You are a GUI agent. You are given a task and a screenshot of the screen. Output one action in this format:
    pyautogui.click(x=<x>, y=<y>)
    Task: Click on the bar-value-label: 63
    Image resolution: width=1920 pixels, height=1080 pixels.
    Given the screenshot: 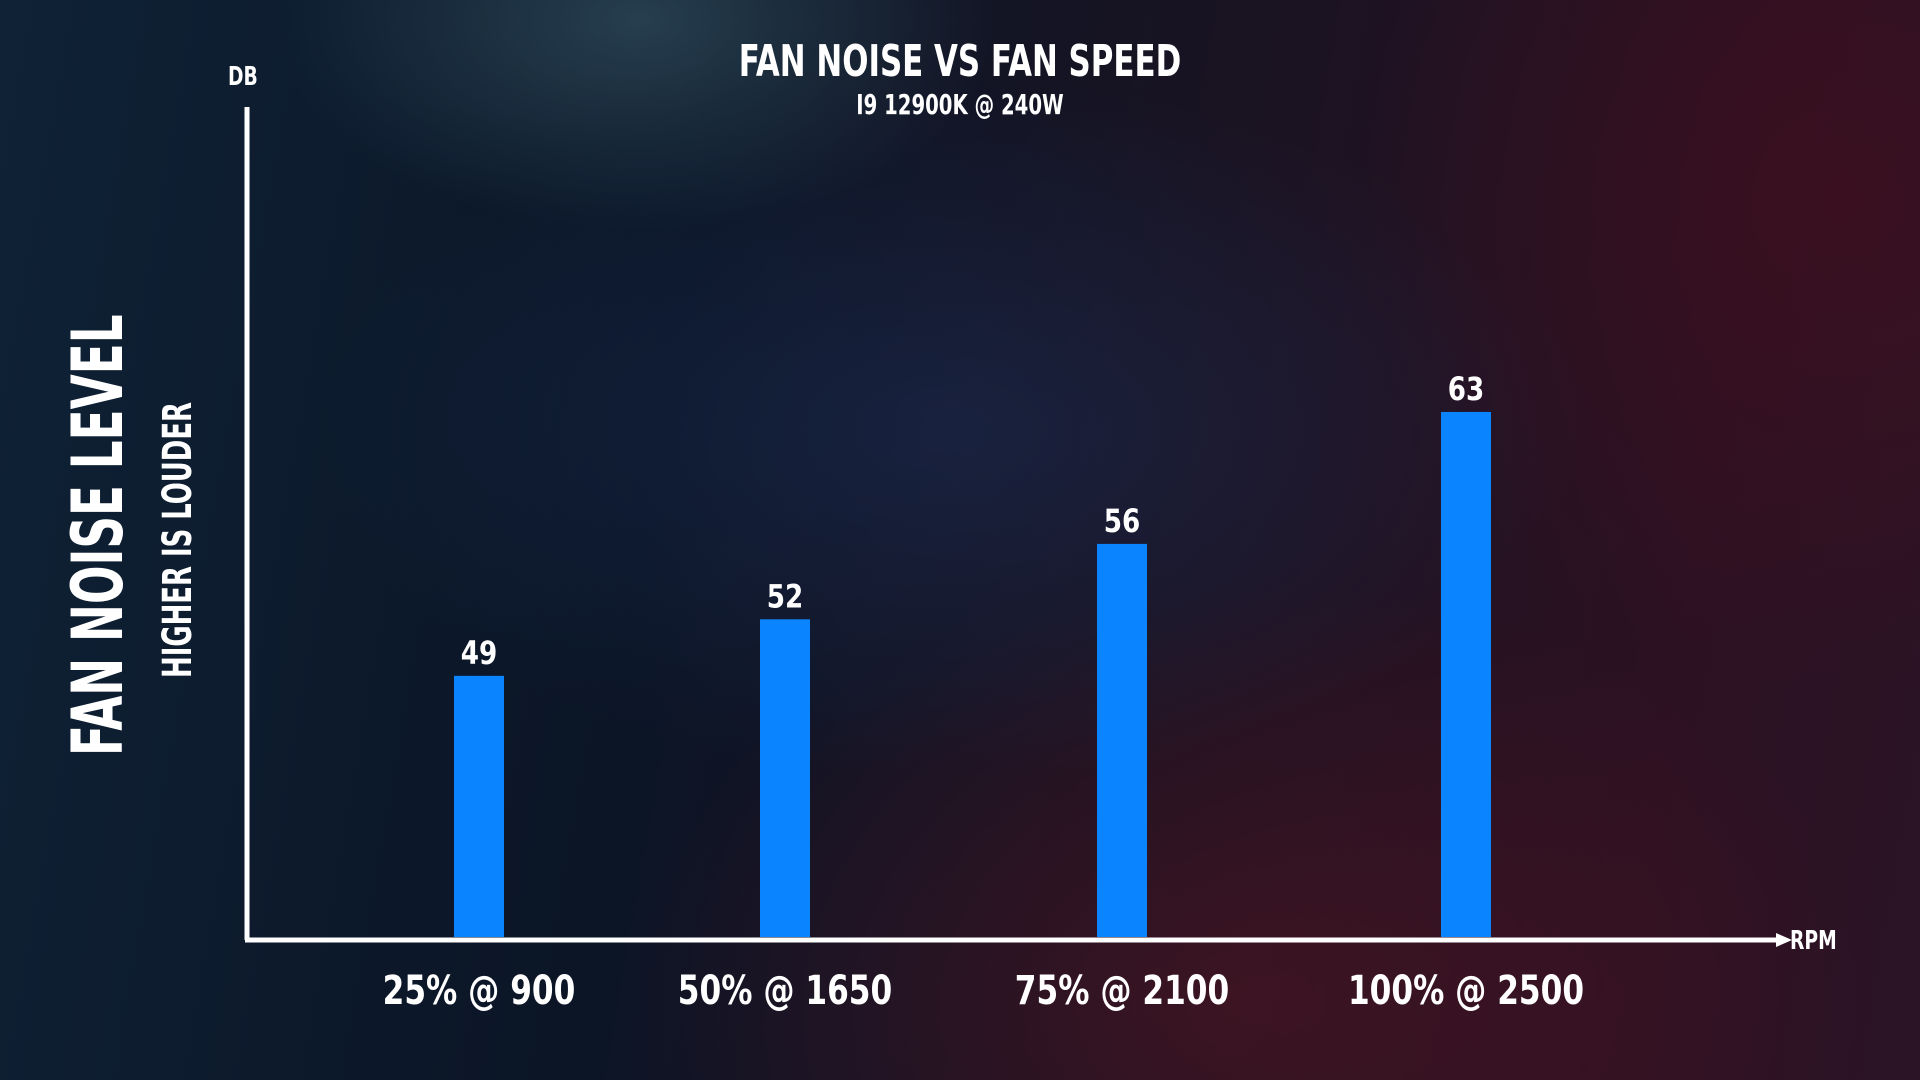 What is the action you would take?
    pyautogui.click(x=1466, y=388)
    